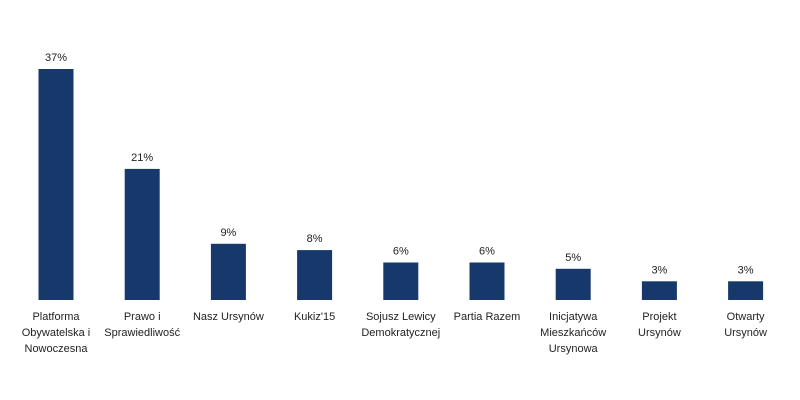  I want to click on category-label-4: Sojusz Lewicy Demokratycznej, so click(400, 325).